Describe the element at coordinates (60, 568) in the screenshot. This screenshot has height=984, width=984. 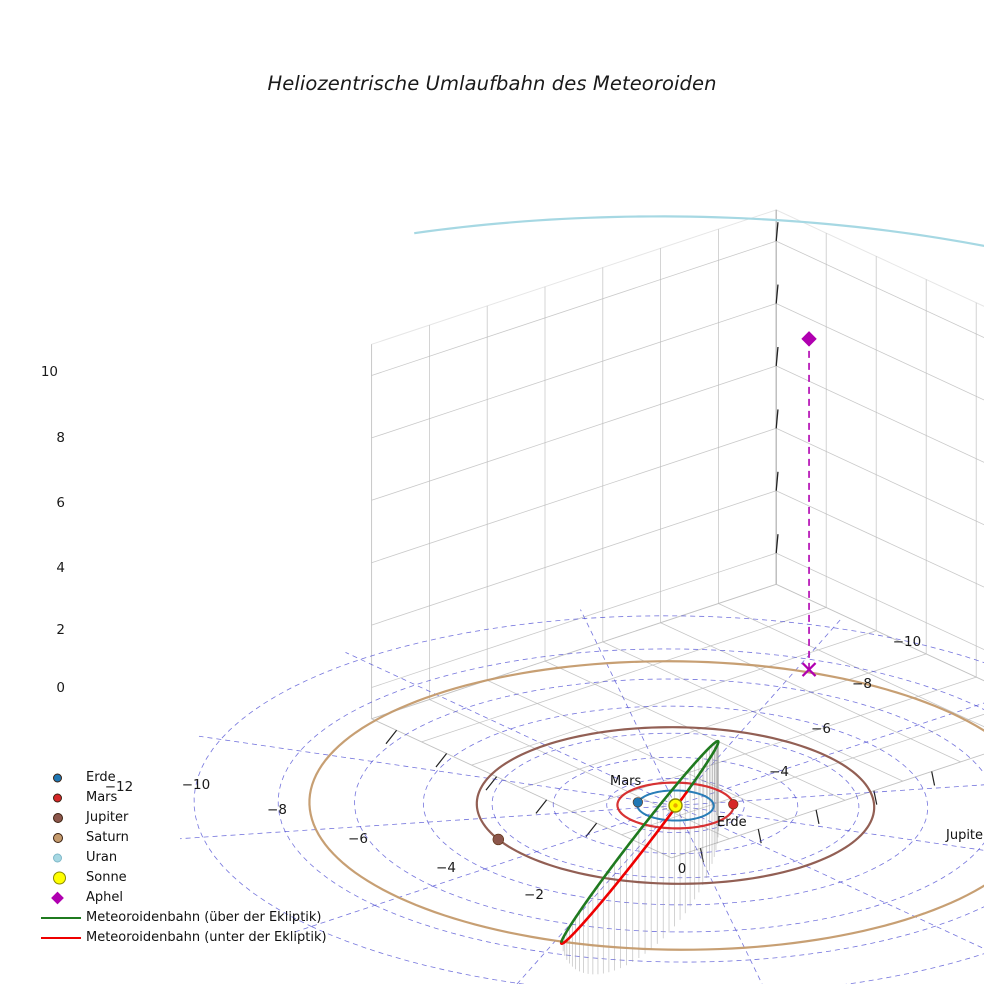
I see `svg-text: 4` at that location.